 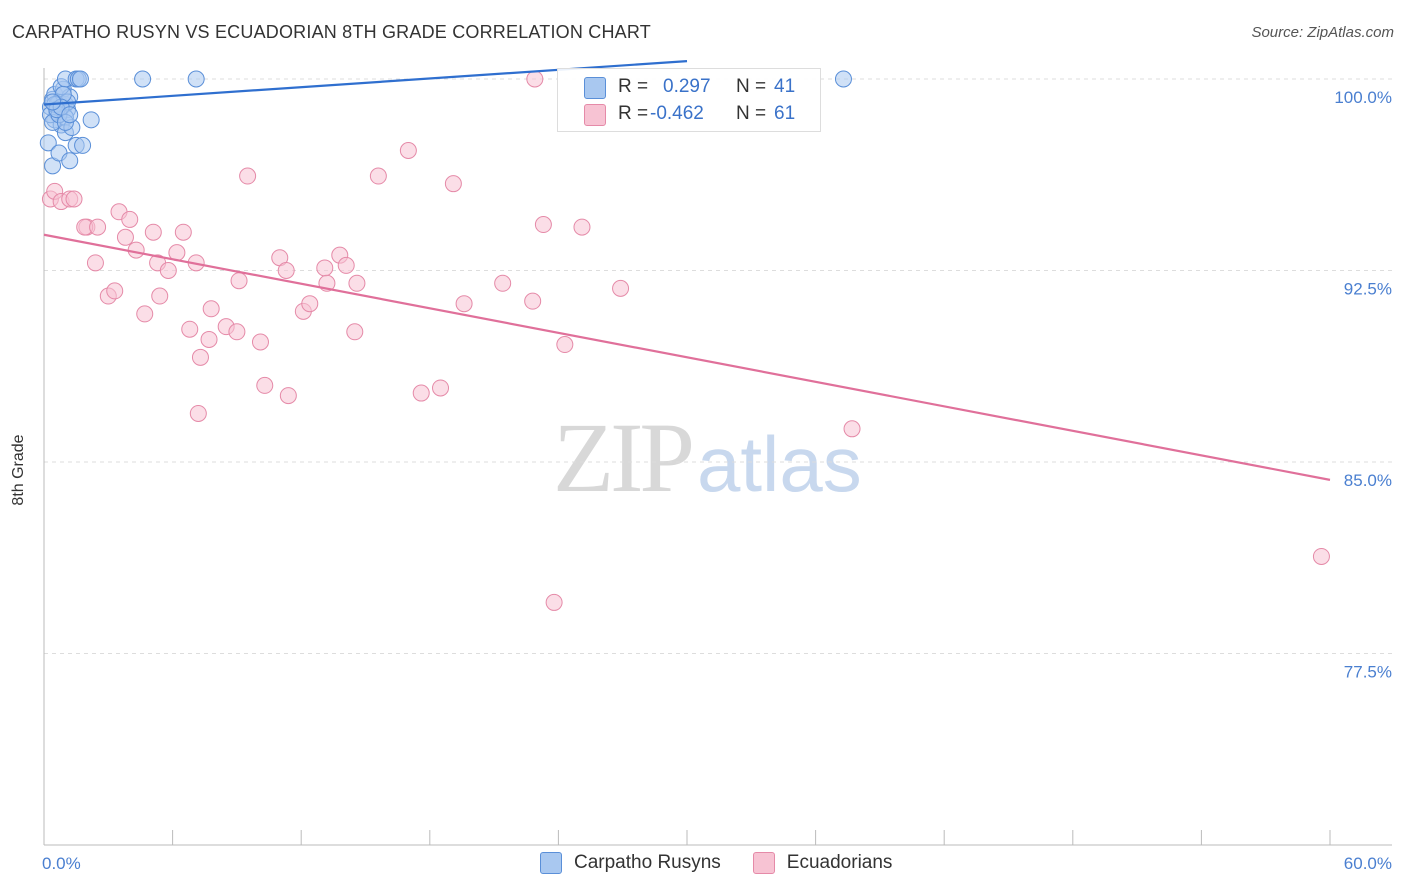 What do you see at coordinates (624, 457) in the screenshot?
I see `watermark-zip: ZIP` at bounding box center [624, 457].